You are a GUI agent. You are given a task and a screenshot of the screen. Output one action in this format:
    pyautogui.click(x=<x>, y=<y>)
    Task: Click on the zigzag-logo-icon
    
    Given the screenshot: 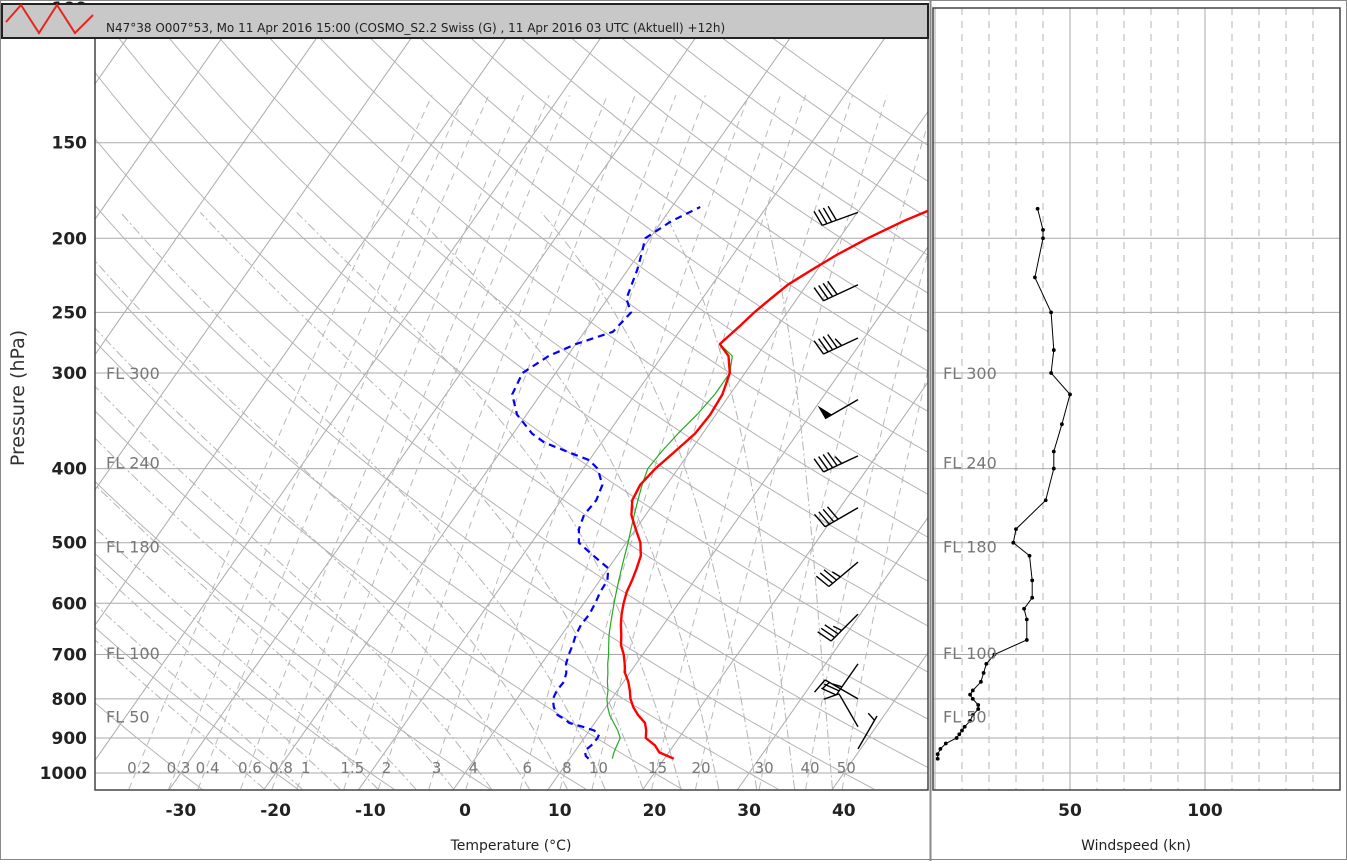 What is the action you would take?
    pyautogui.click(x=49, y=19)
    